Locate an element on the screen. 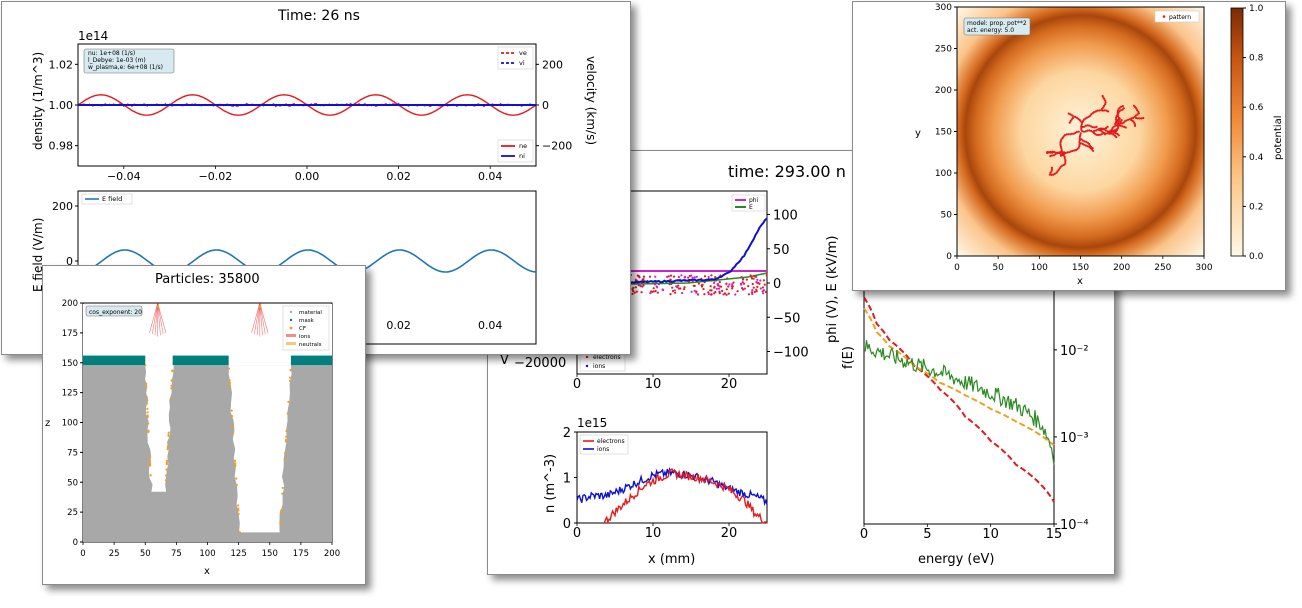 The image size is (1302, 608). dla-x-tick-label: 300 is located at coordinates (1203, 268).